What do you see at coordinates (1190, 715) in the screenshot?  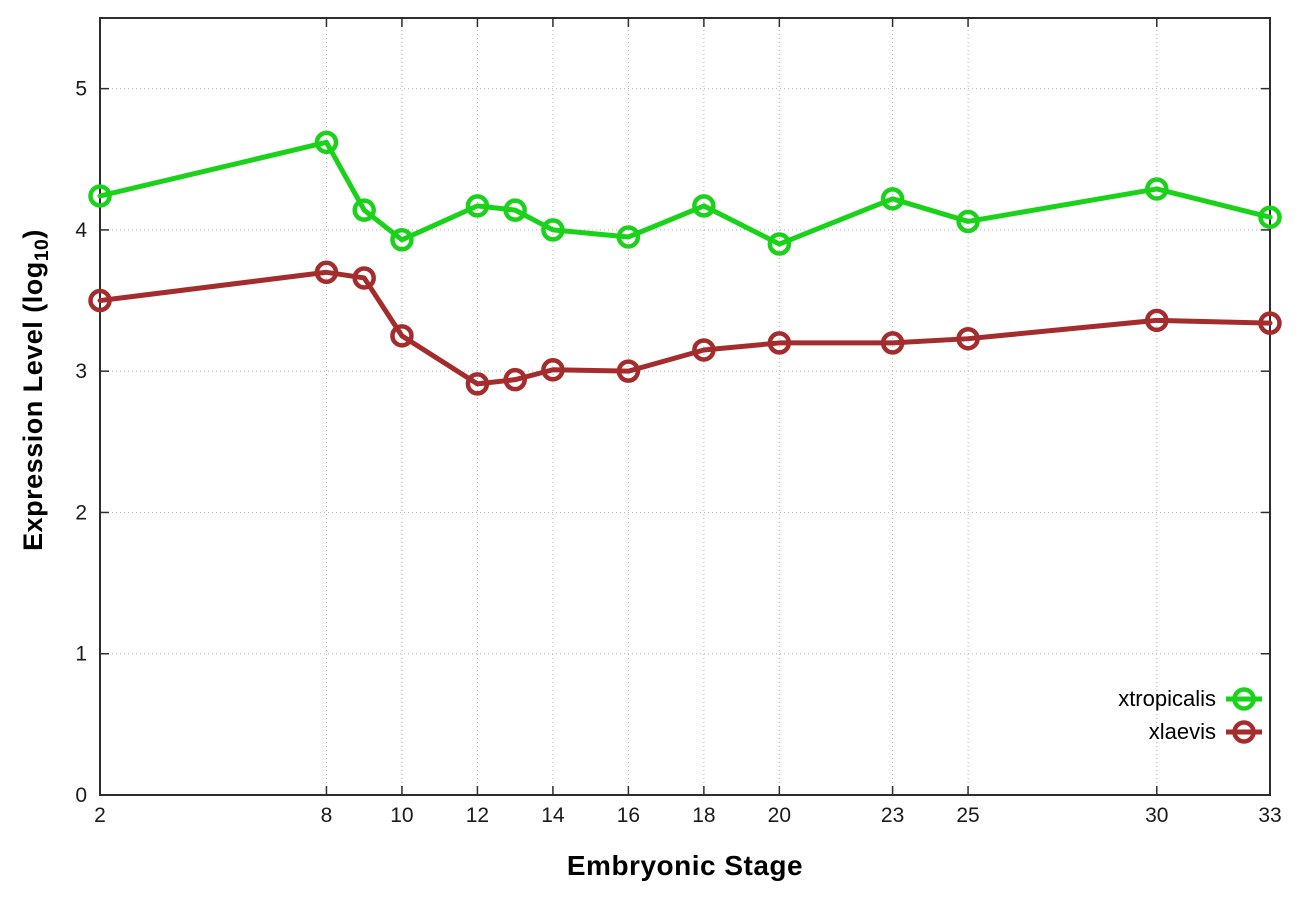 I see `legend: xtropicalis xlaevis` at bounding box center [1190, 715].